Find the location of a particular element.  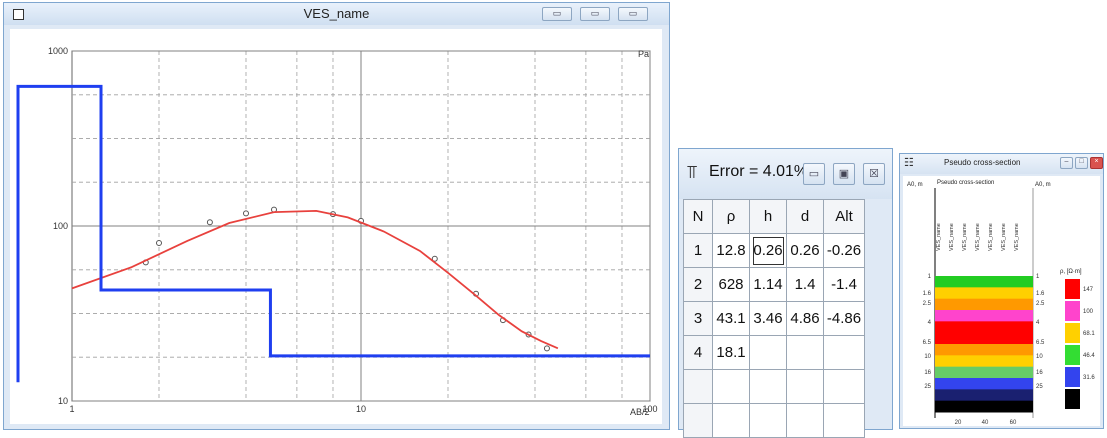

depth-label: 16 is located at coordinates (927, 373).